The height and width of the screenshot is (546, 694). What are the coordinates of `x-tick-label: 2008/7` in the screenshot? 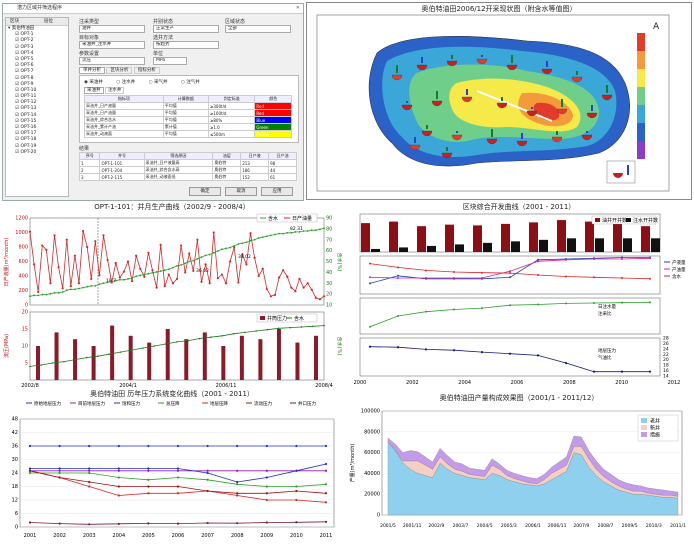 It's located at (606, 526).